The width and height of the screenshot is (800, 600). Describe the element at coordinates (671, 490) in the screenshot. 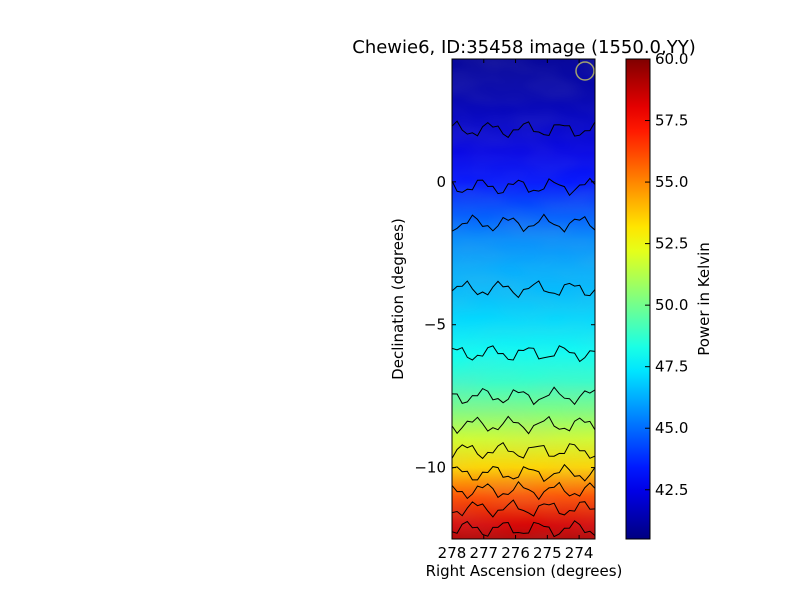

I see `colorbar-tick-label: 42.5` at that location.